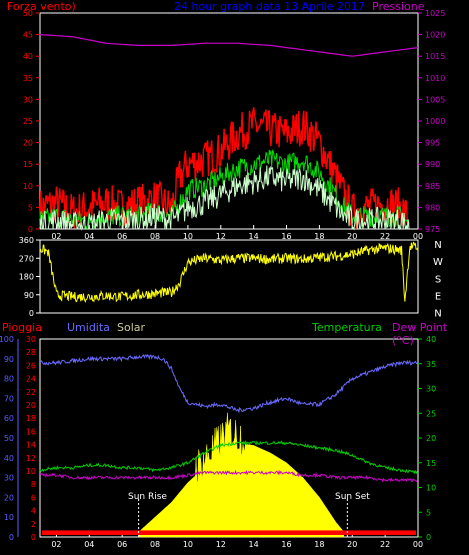 The image size is (469, 555). I want to click on wind-y-tick-label: 5, so click(30, 207).